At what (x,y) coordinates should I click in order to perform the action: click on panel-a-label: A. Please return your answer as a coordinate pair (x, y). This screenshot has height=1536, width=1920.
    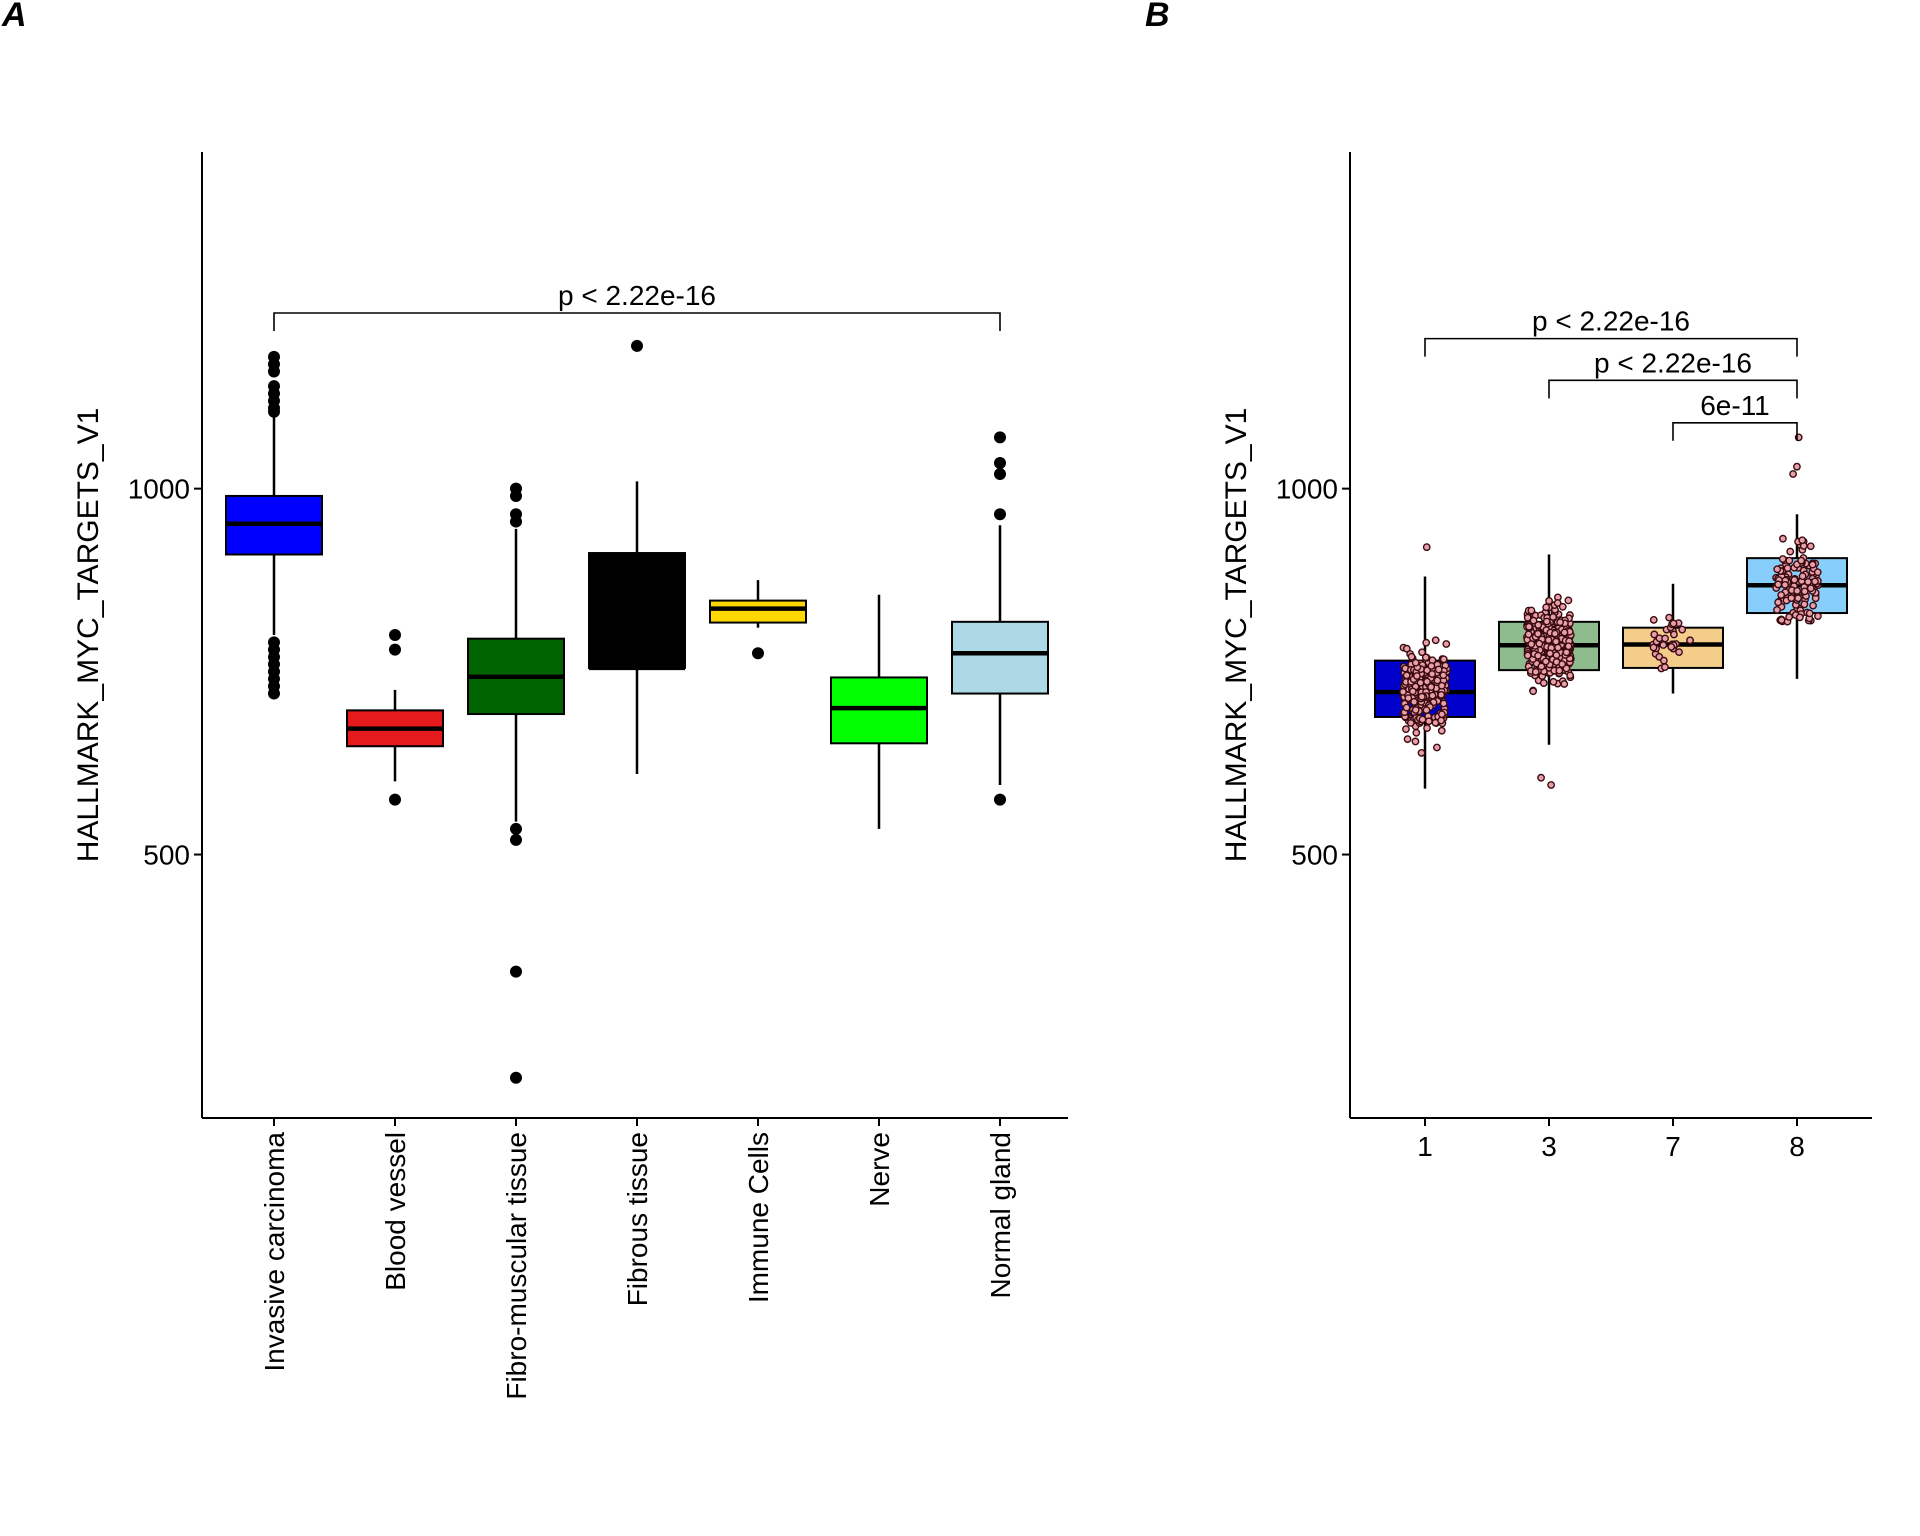
    Looking at the image, I should click on (14, 17).